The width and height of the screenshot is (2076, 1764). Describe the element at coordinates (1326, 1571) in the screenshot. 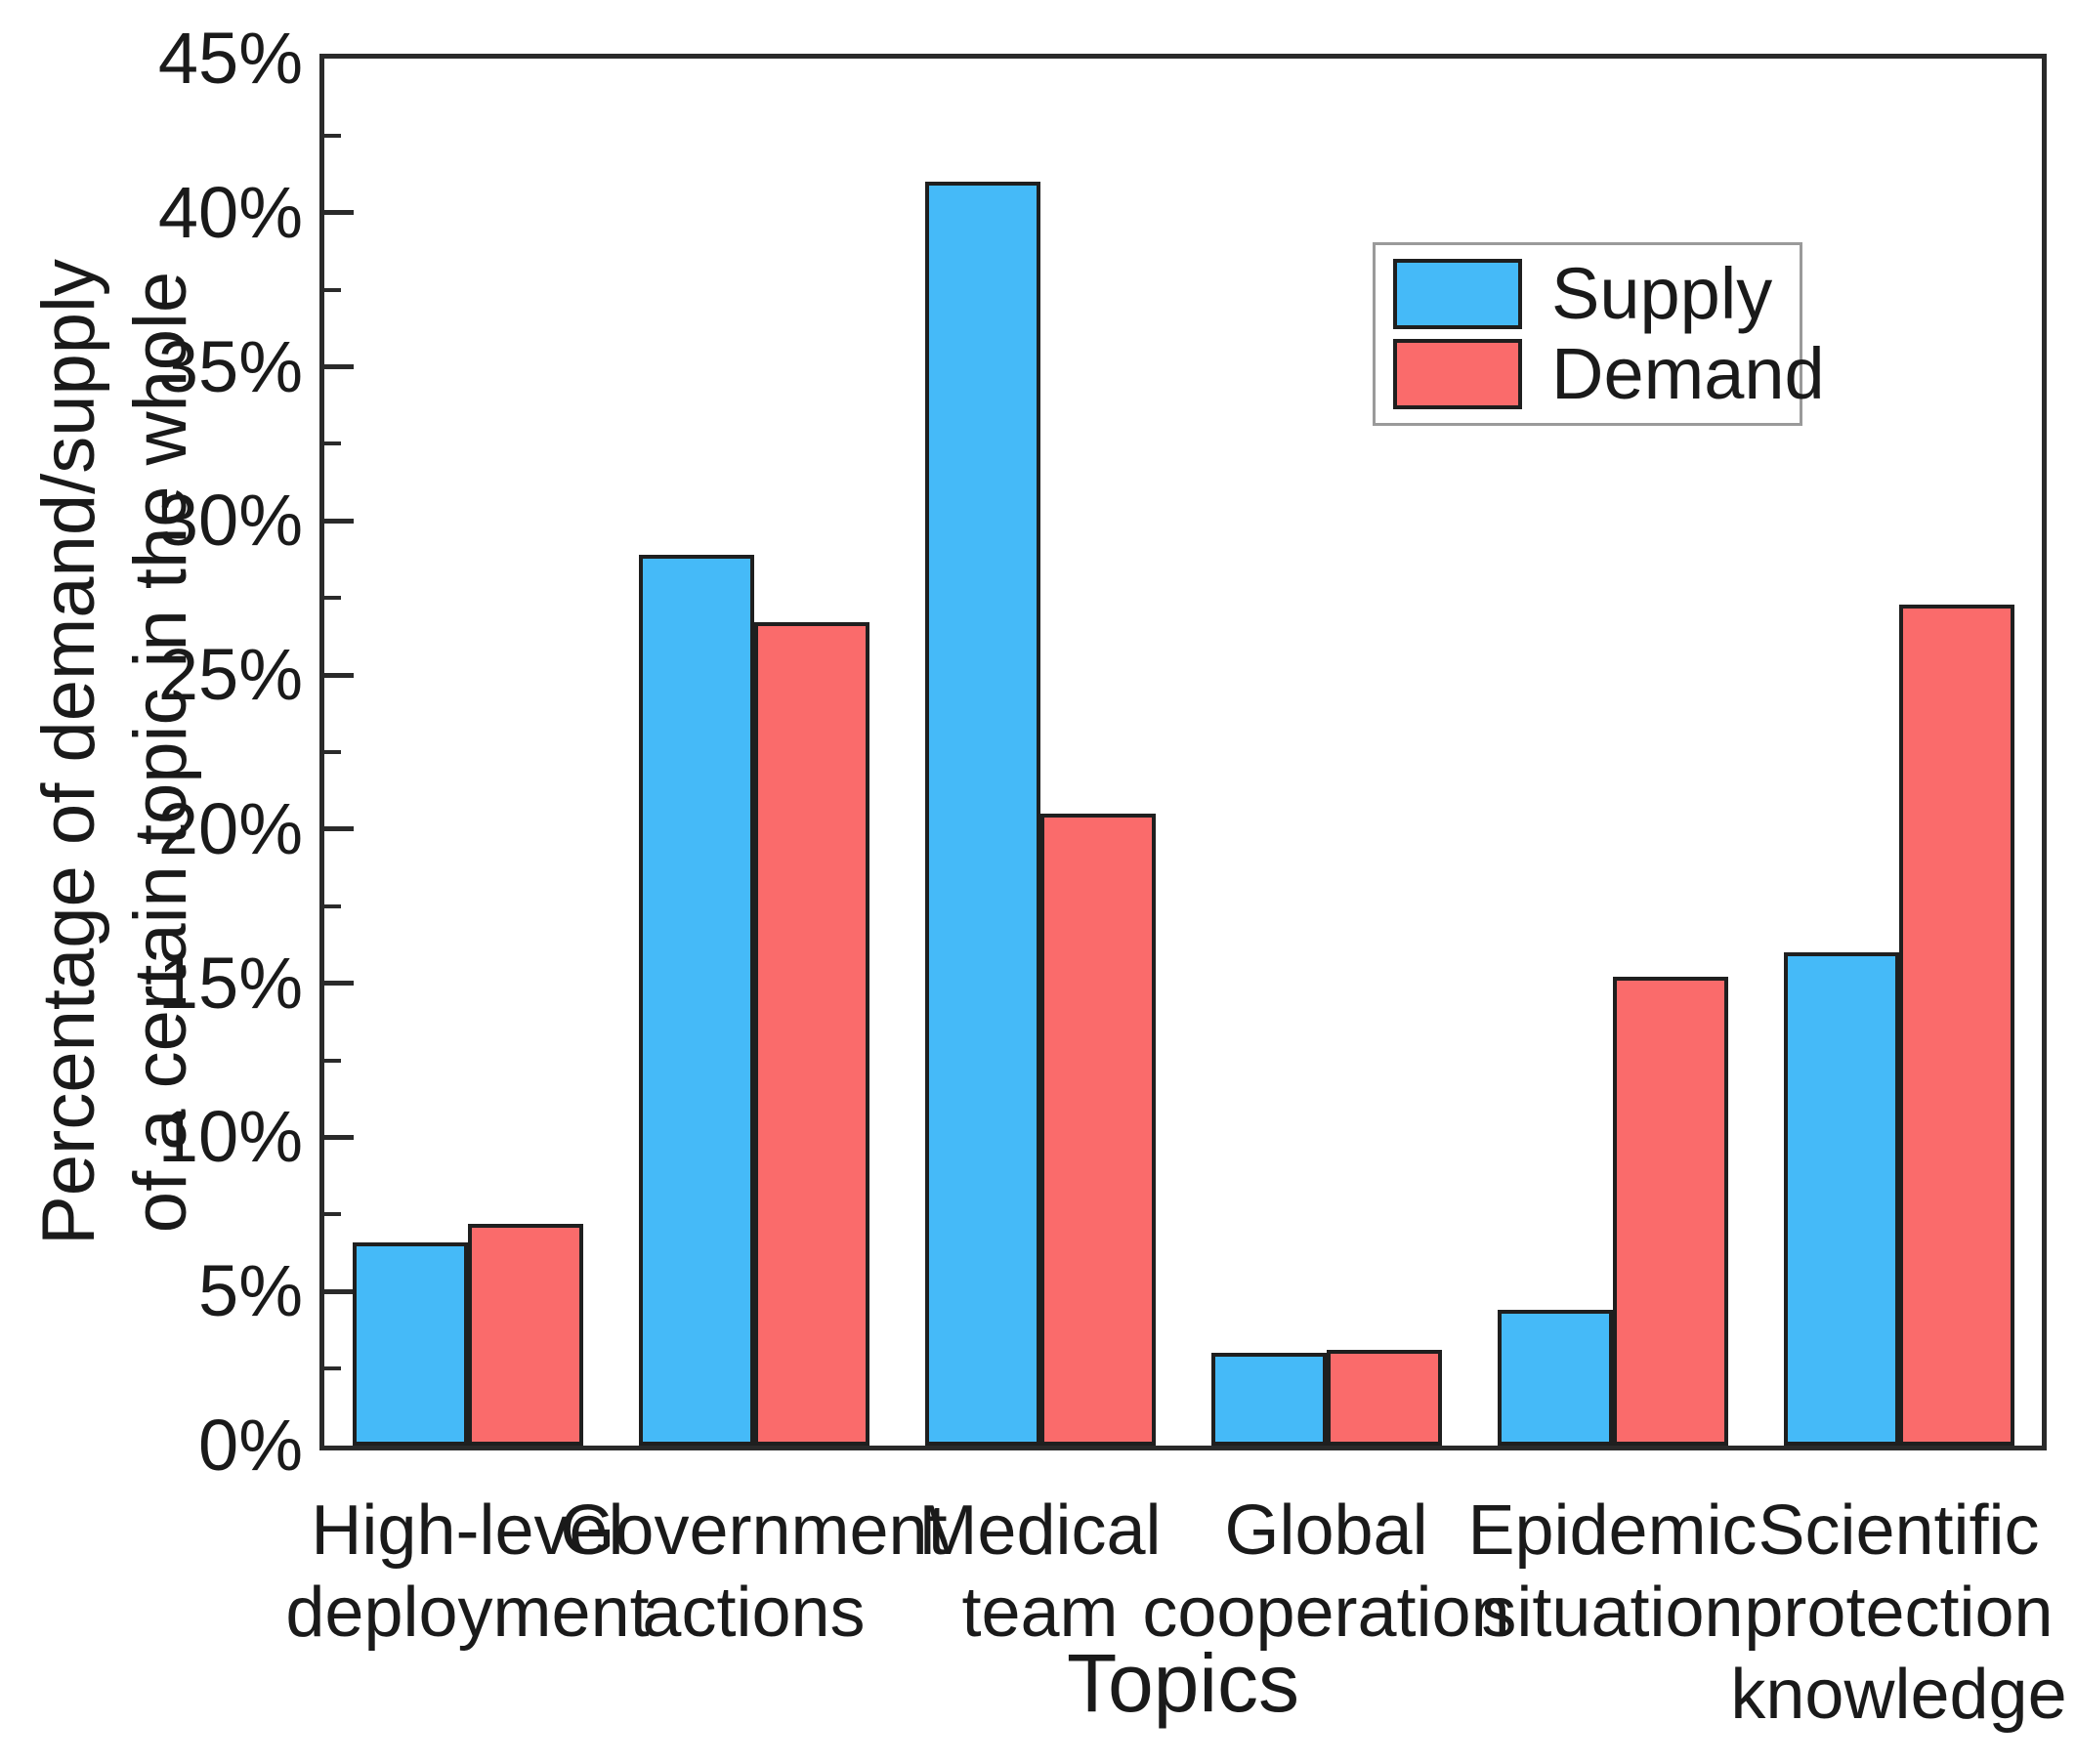

I see `x-category-label: Global cooperation` at that location.